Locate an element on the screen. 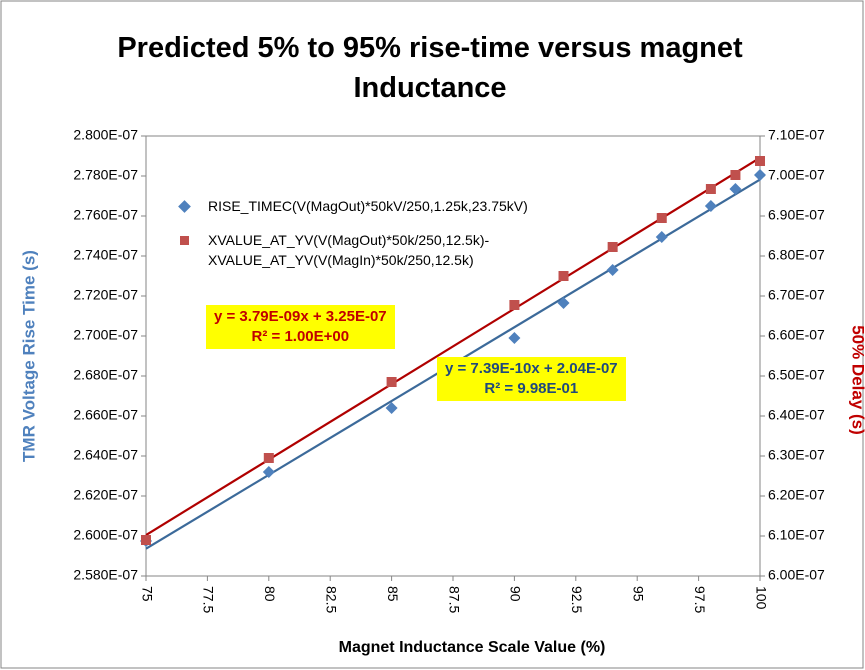  trendline-equation: y = 3.79E-09x + 3.25E-07 R² = 1.00E+00 is located at coordinates (300, 327).